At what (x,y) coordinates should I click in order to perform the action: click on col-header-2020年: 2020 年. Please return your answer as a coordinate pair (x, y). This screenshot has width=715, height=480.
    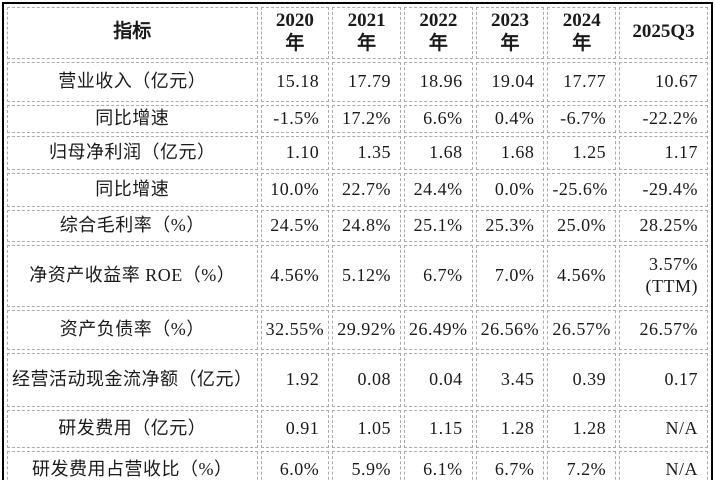
    Looking at the image, I should click on (295, 33).